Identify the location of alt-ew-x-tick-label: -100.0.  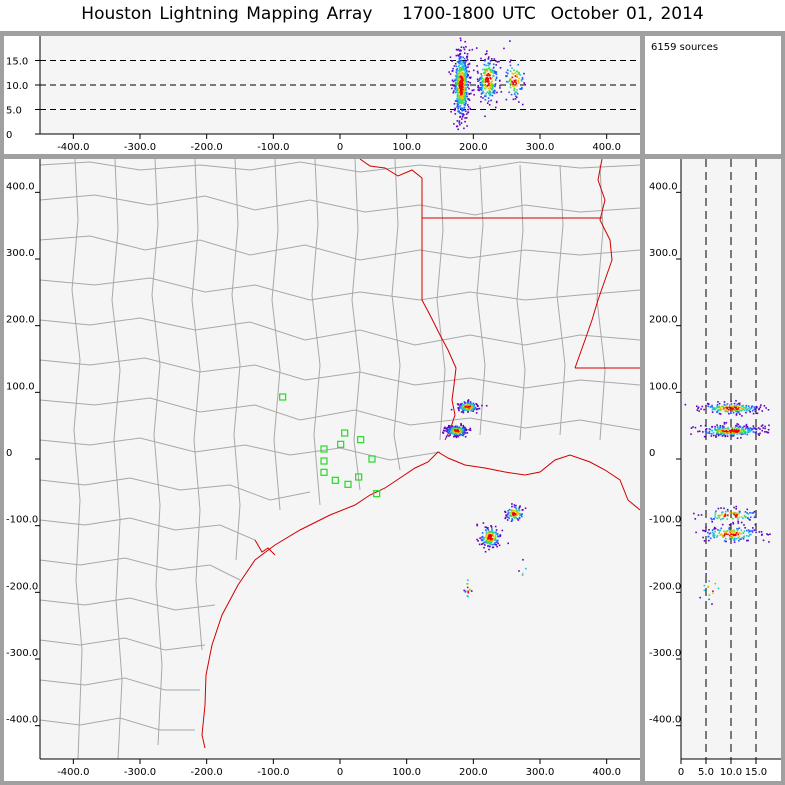
(273, 147).